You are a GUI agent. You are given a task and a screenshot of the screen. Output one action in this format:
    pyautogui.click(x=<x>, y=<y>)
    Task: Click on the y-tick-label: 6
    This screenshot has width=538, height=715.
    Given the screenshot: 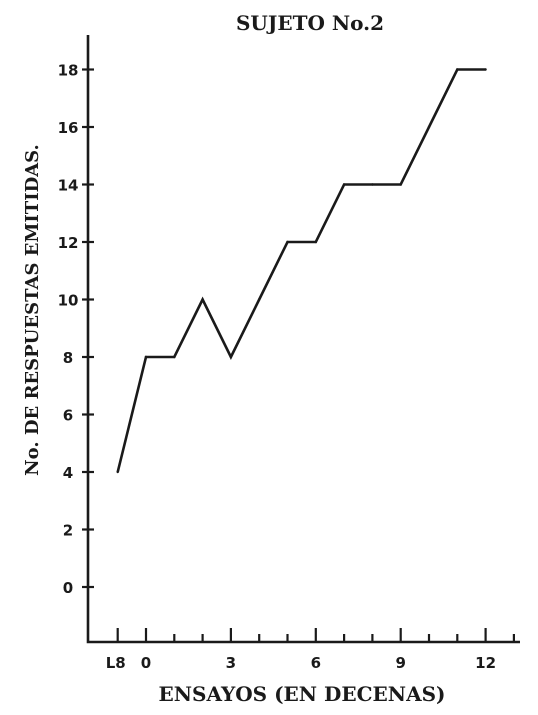 What is the action you would take?
    pyautogui.click(x=68, y=416)
    